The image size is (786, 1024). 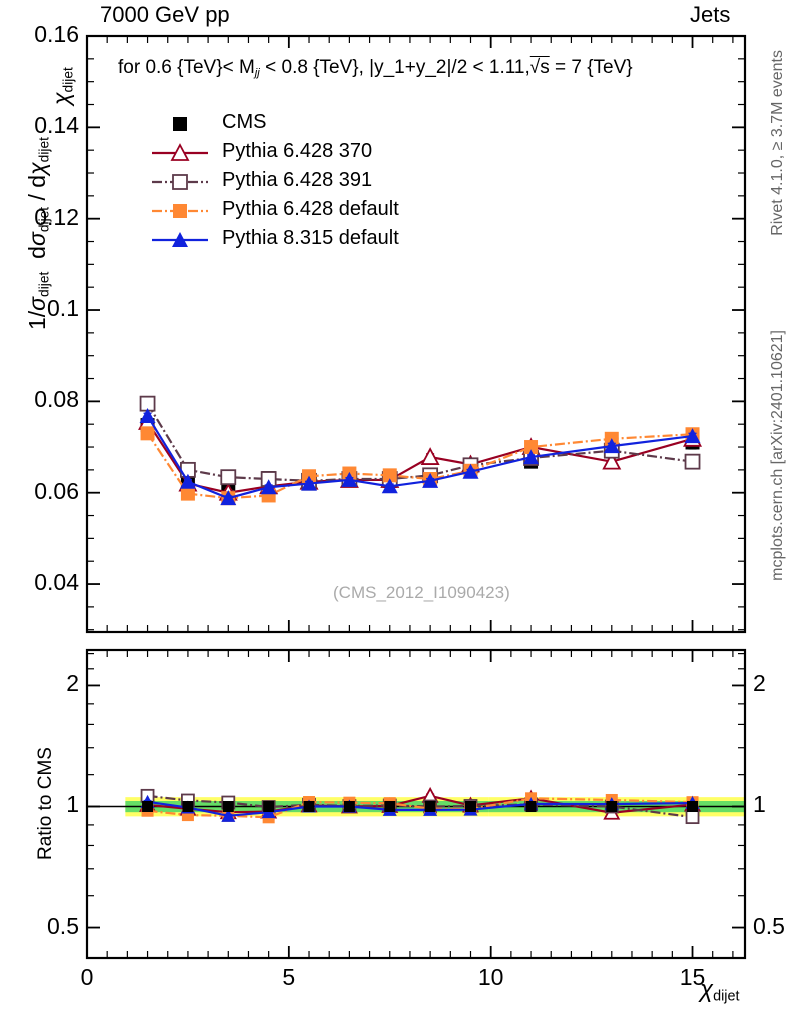 I want to click on y-tick-label-main: 0.06, so click(x=56, y=490).